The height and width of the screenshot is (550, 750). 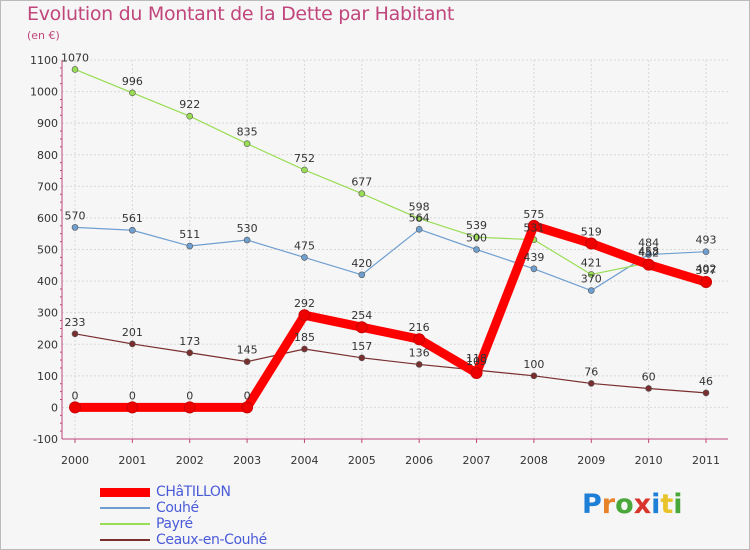 I want to click on legend-label: Couhé, so click(x=177, y=508).